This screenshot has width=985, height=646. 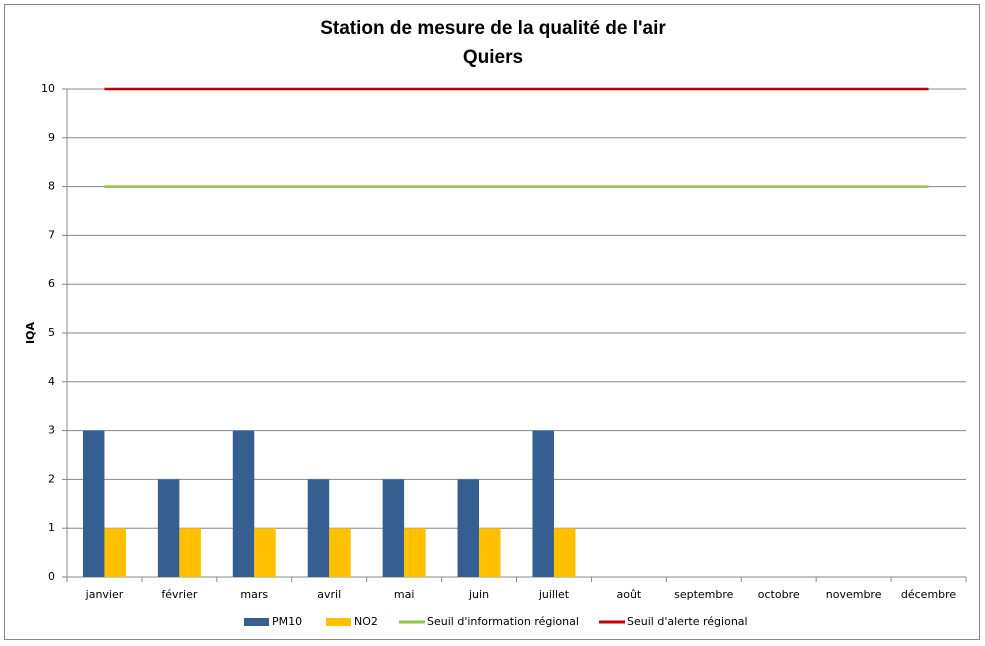 I want to click on y-axis-label: IQA, so click(x=30, y=333).